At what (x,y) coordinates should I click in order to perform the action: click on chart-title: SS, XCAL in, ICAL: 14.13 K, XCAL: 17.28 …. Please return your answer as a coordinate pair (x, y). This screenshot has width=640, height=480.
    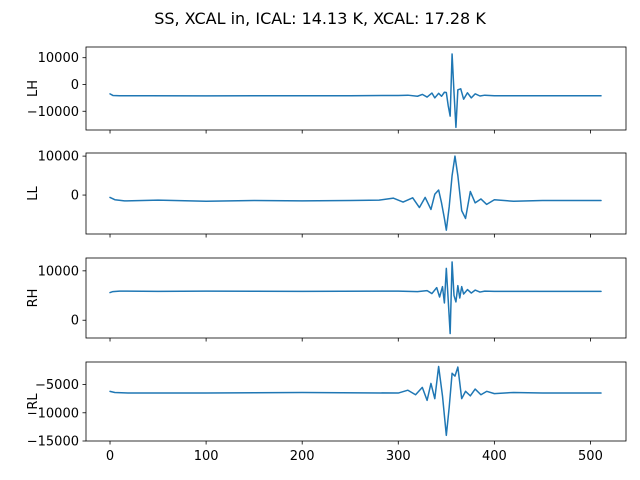
    Looking at the image, I should click on (320, 18).